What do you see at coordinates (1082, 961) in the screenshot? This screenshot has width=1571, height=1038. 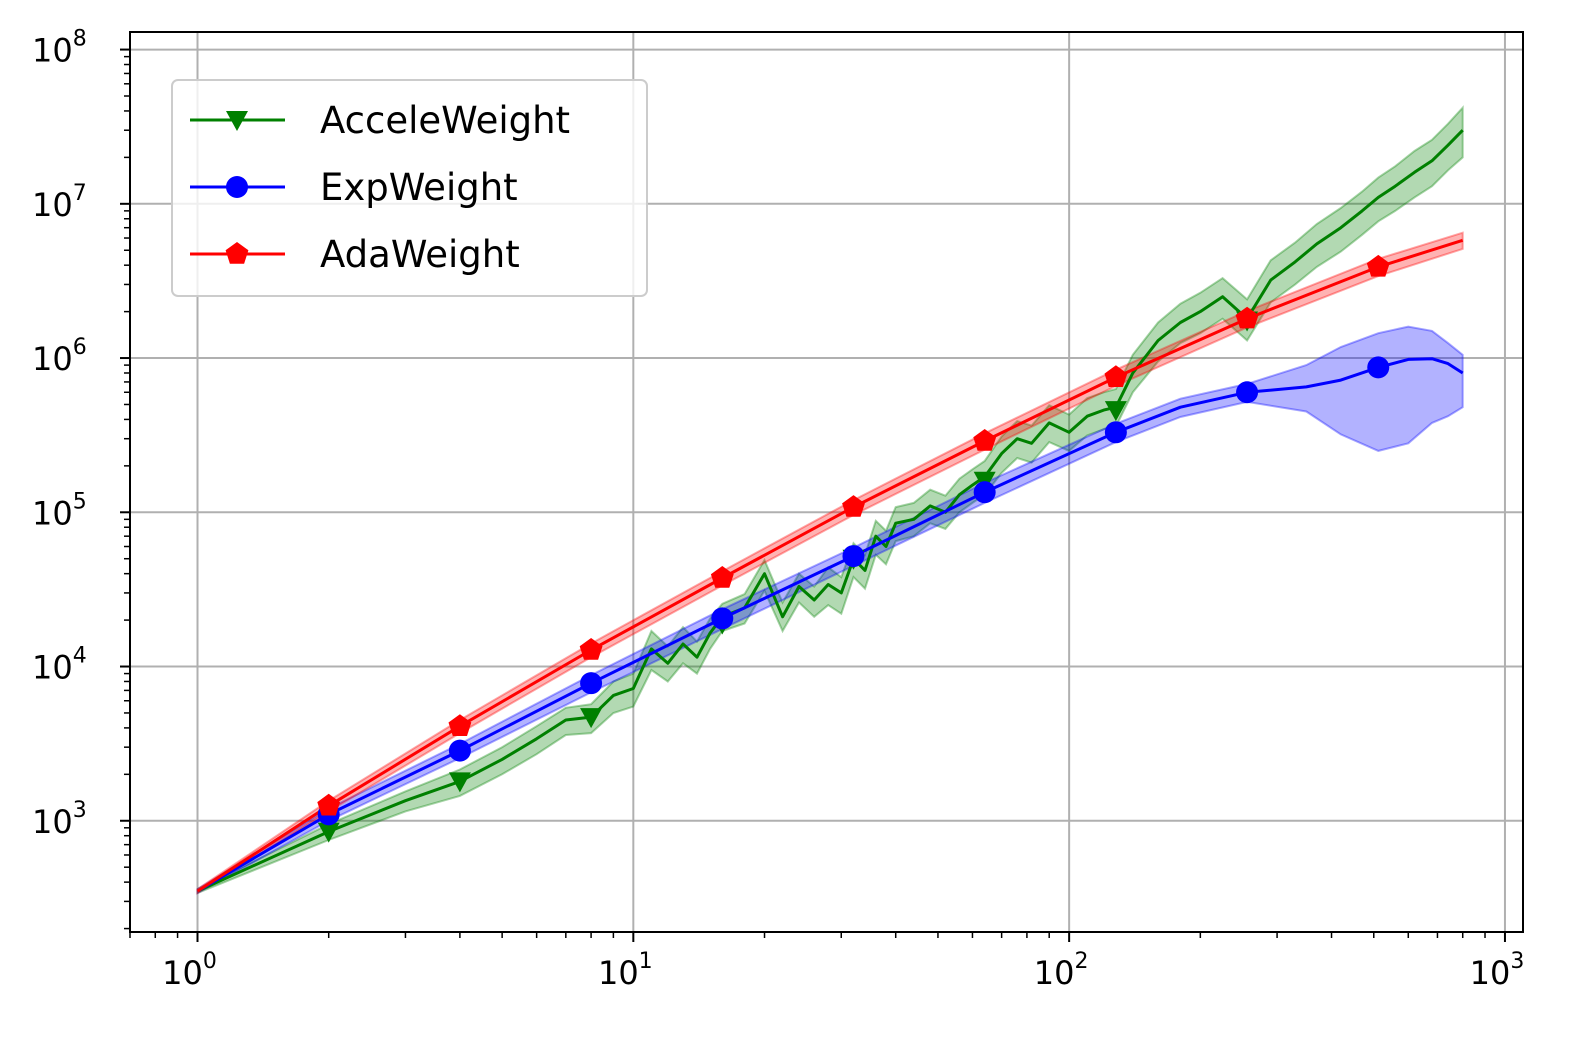 I see `x-tick-label-exponent: 2` at bounding box center [1082, 961].